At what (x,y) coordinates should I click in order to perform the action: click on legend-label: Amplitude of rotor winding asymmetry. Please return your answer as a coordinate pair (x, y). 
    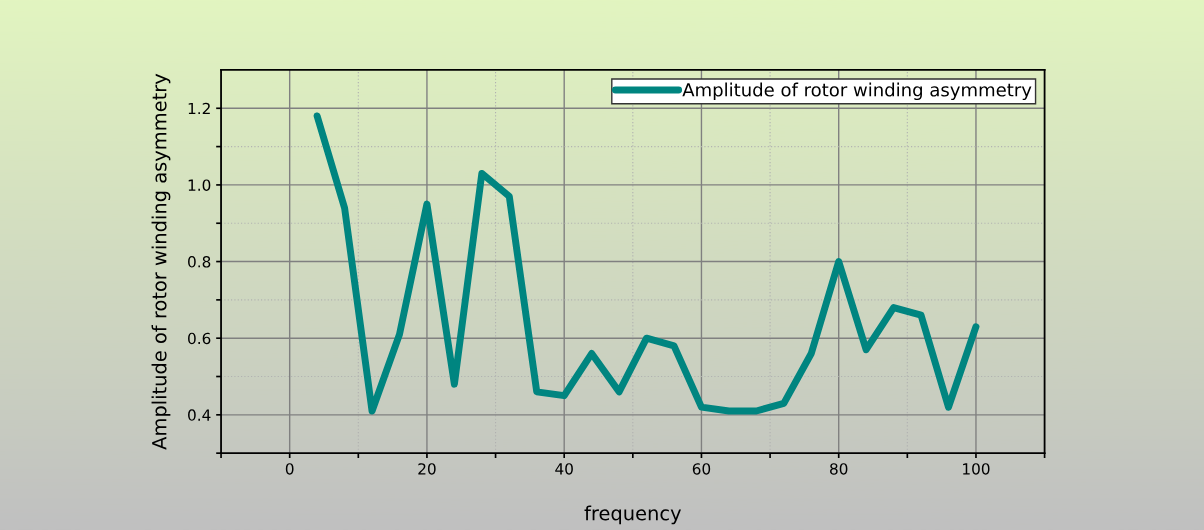
    Looking at the image, I should click on (857, 91).